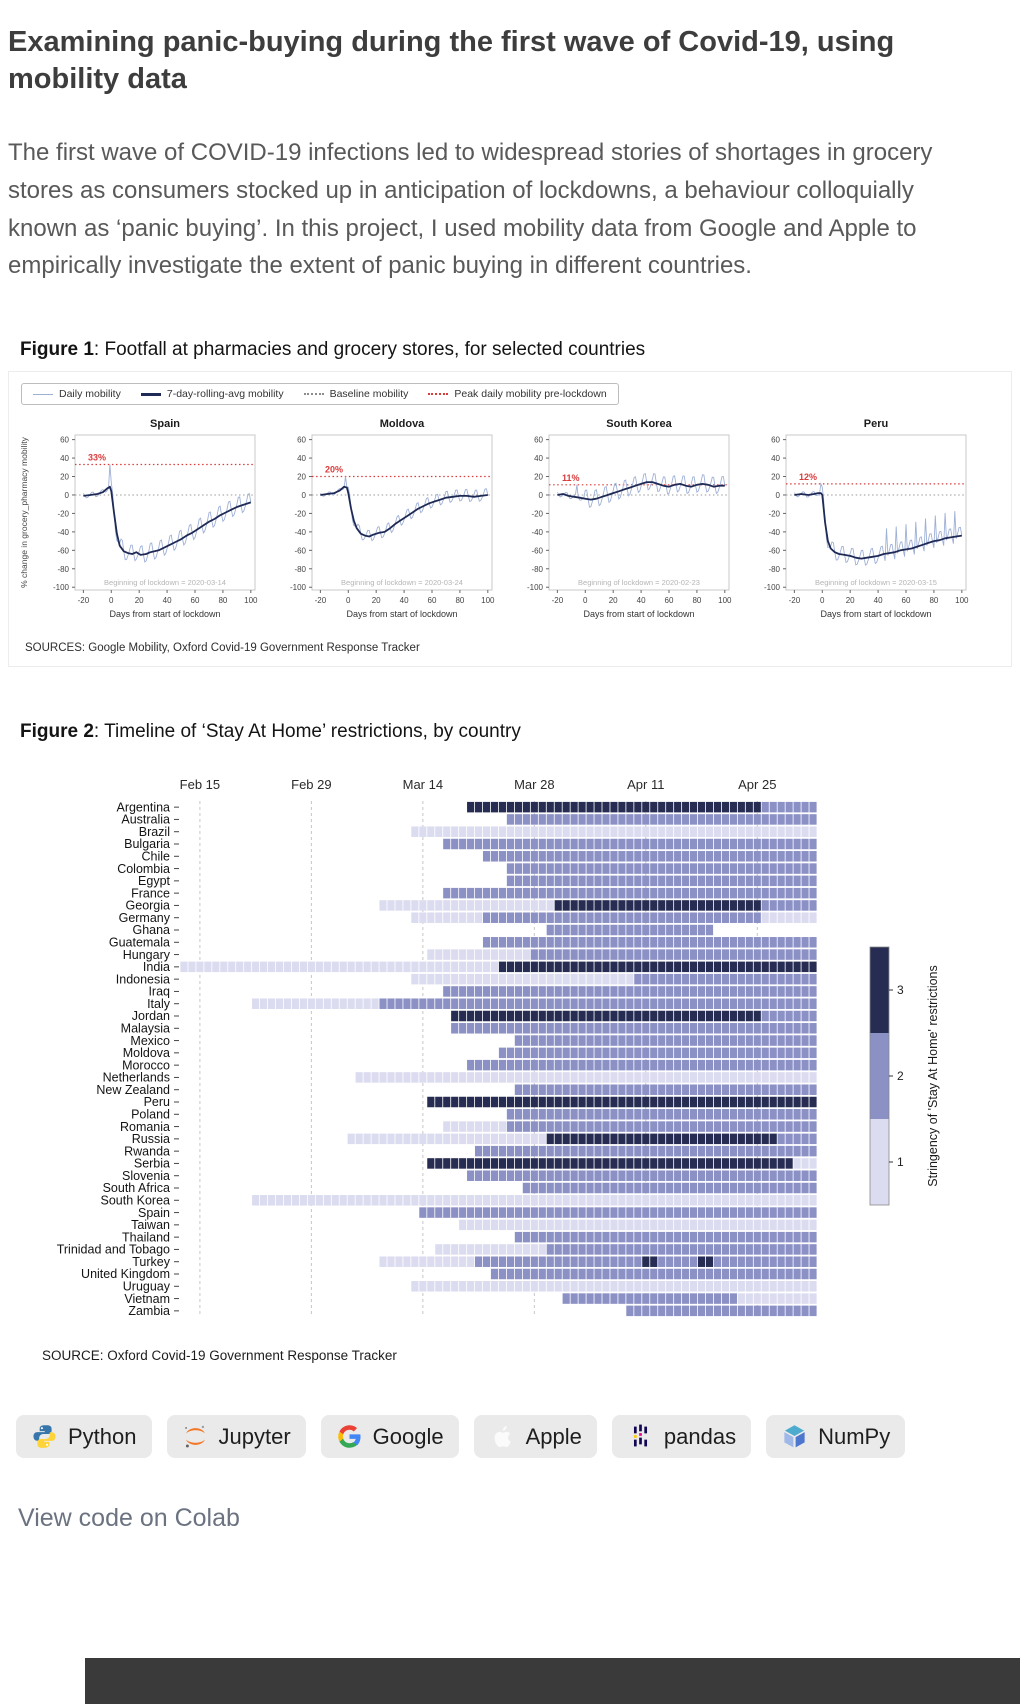  What do you see at coordinates (156, 967) in the screenshot?
I see `svg-text: India` at bounding box center [156, 967].